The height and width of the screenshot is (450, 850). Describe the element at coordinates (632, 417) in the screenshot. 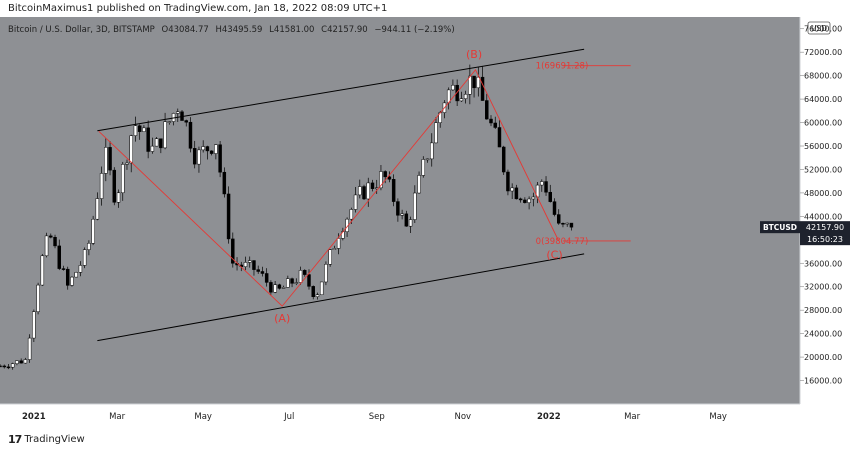

I see `x-tick-label: Mar` at that location.